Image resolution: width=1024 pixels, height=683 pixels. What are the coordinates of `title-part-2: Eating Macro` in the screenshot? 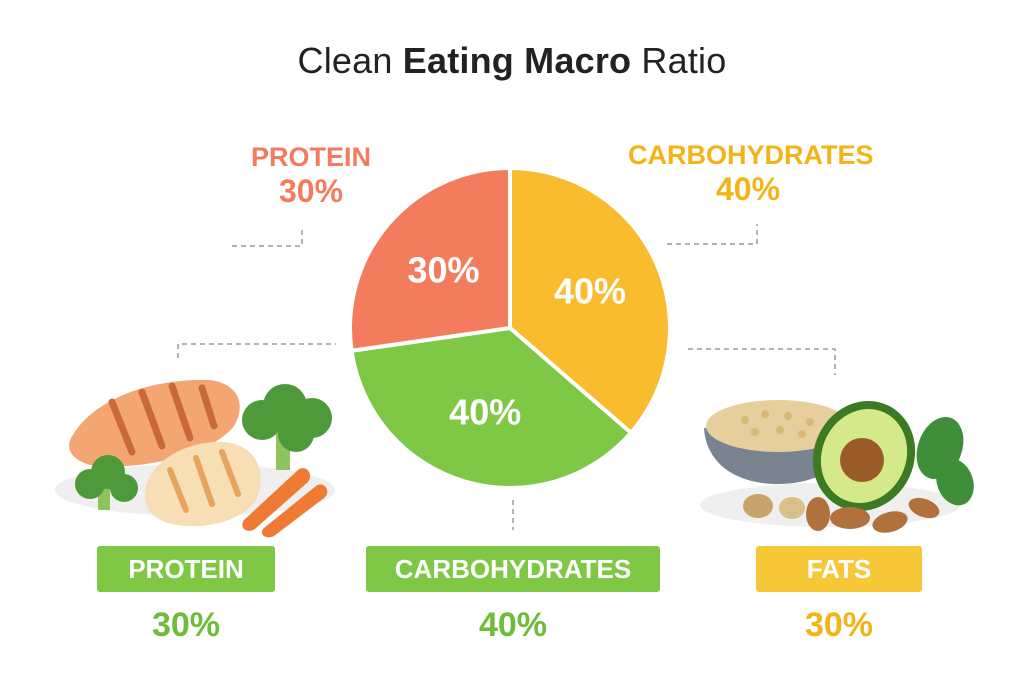 It's located at (517, 60).